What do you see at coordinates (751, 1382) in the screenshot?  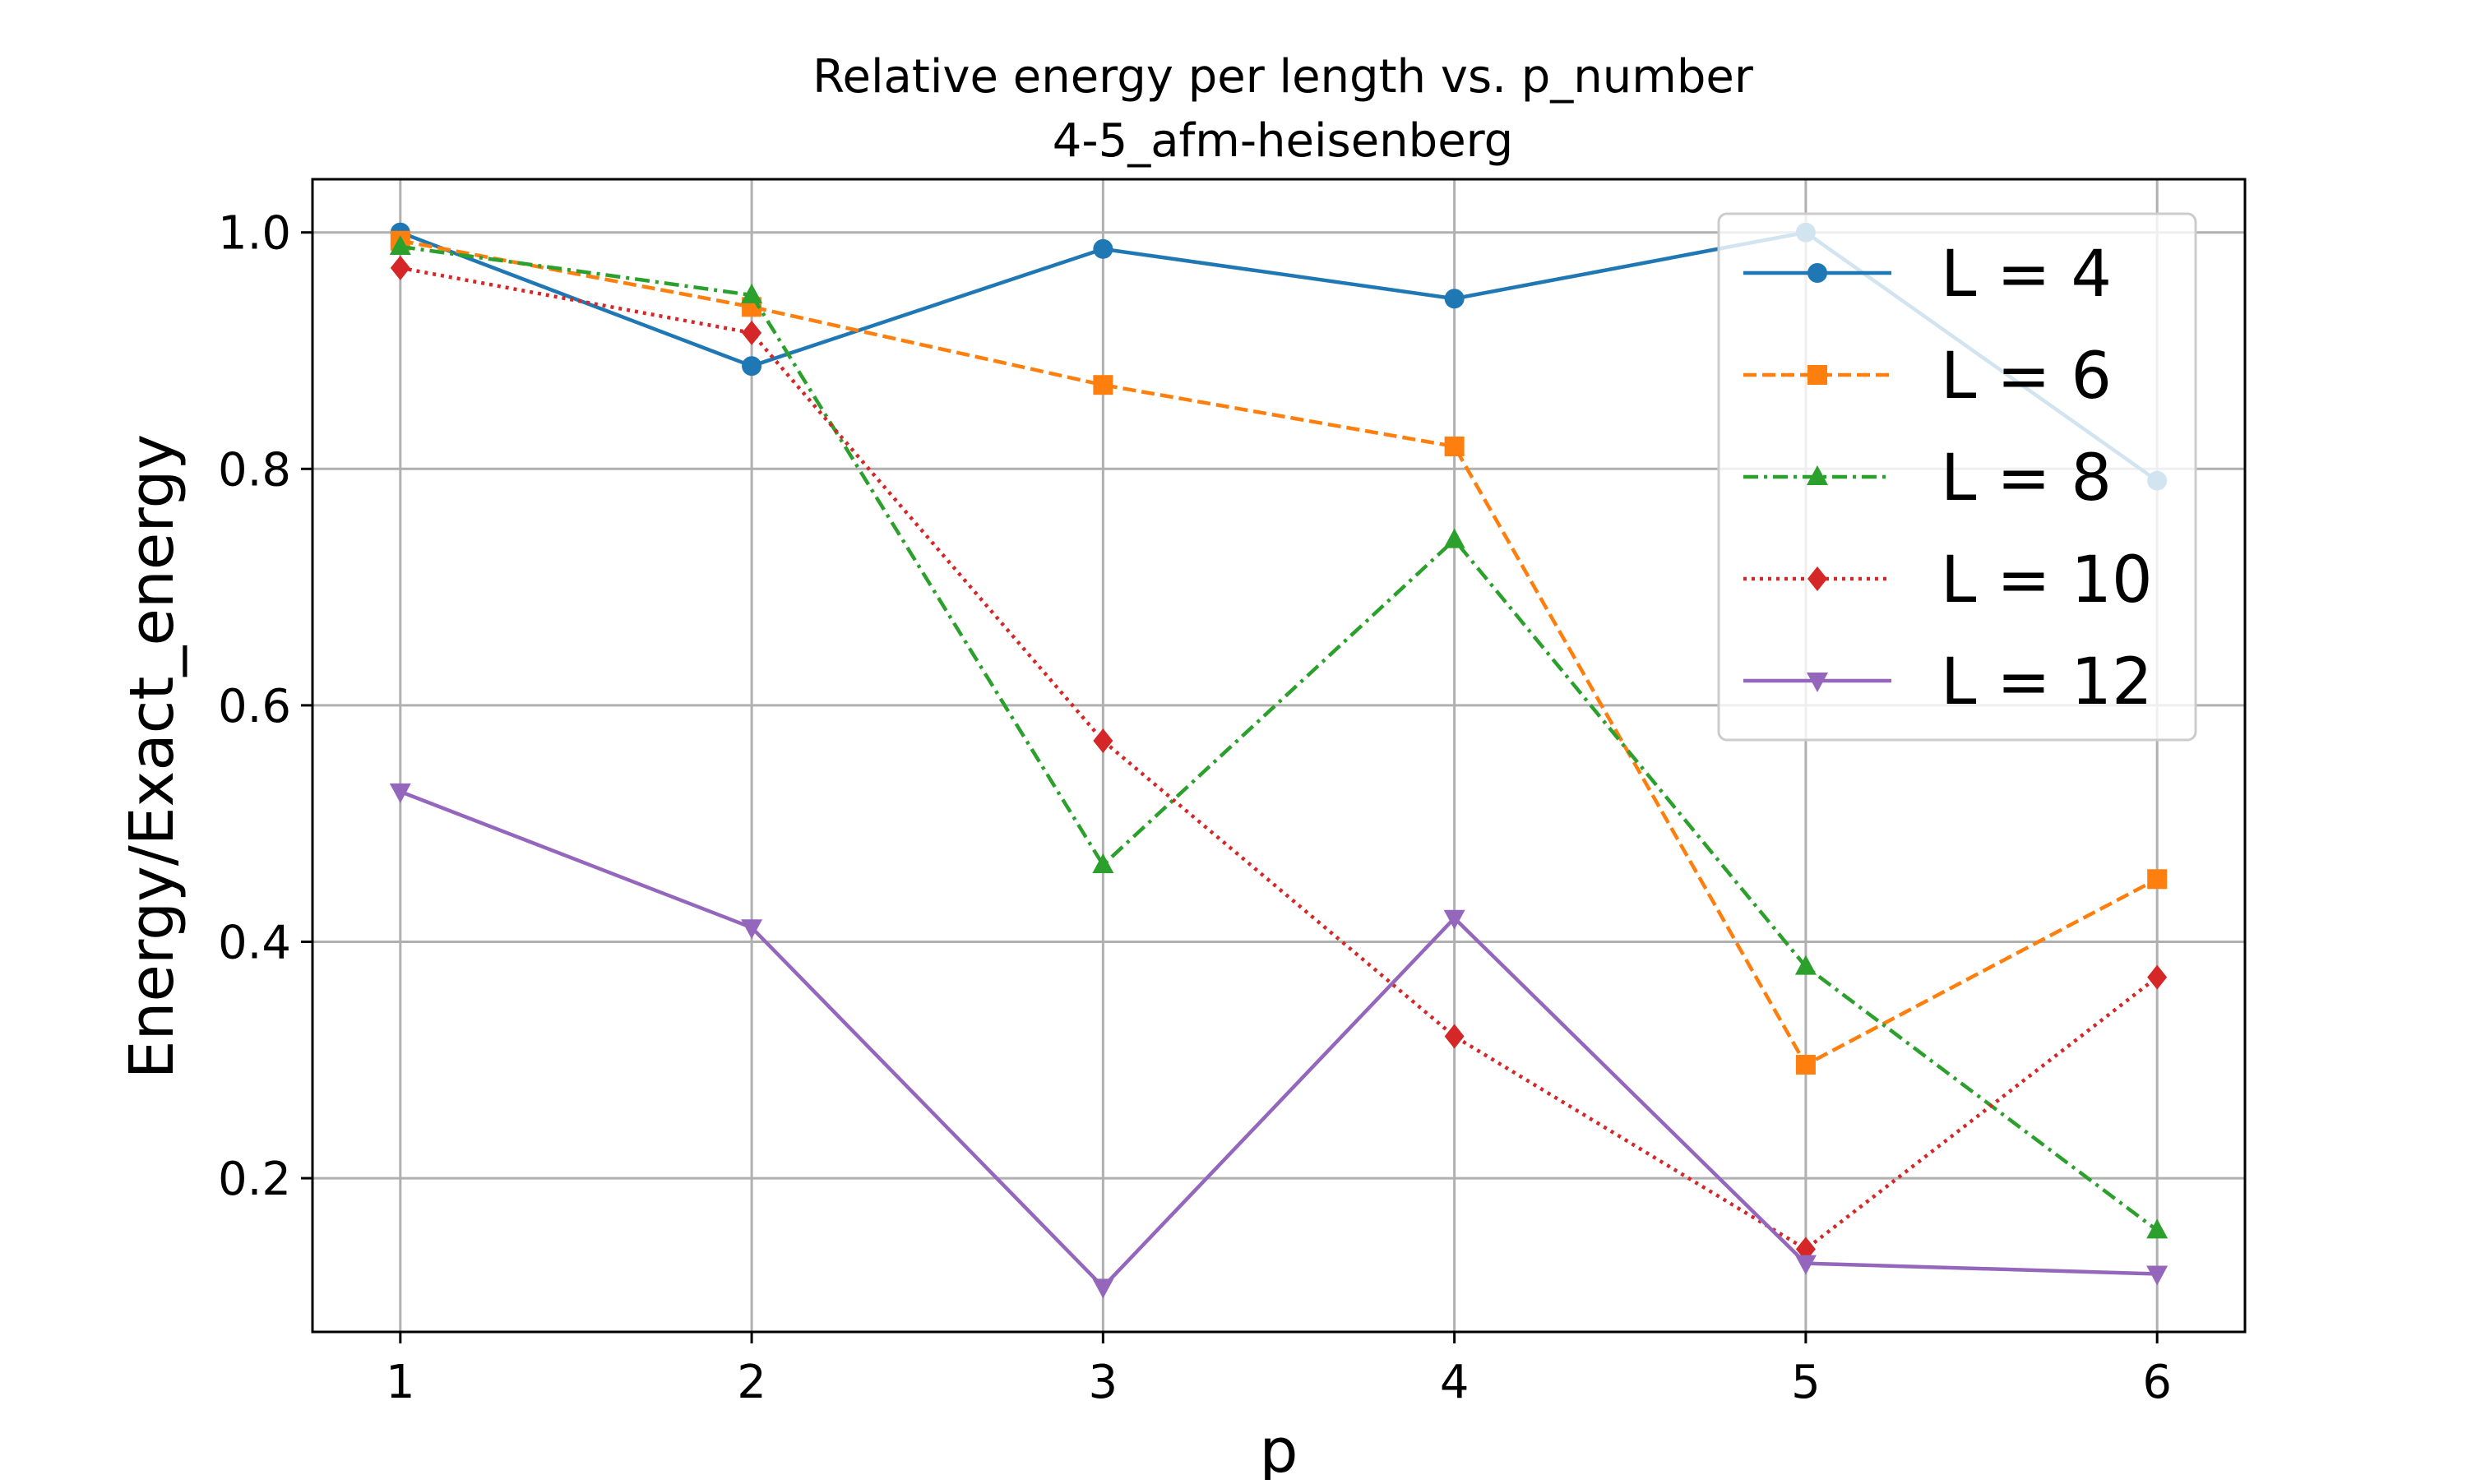 I see `x-tick-label: 2` at bounding box center [751, 1382].